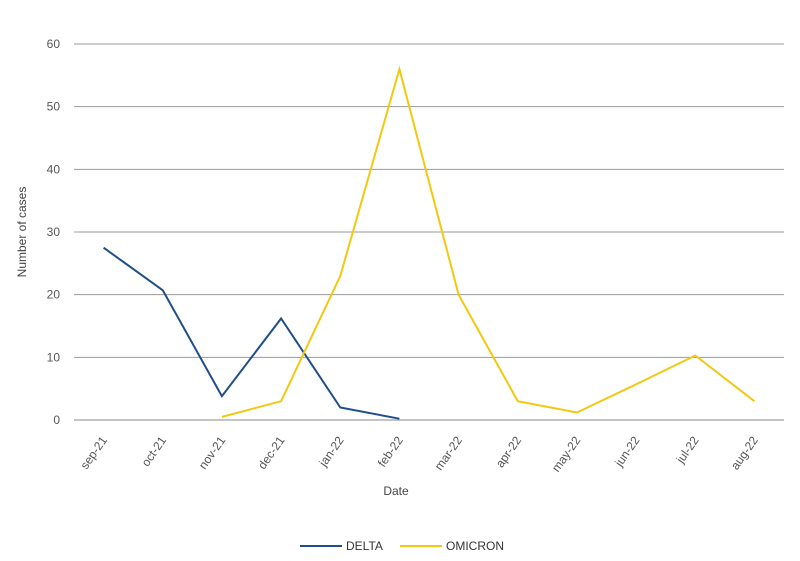 This screenshot has width=800, height=561. Describe the element at coordinates (509, 451) in the screenshot. I see `x-tick-label: apr-22` at that location.